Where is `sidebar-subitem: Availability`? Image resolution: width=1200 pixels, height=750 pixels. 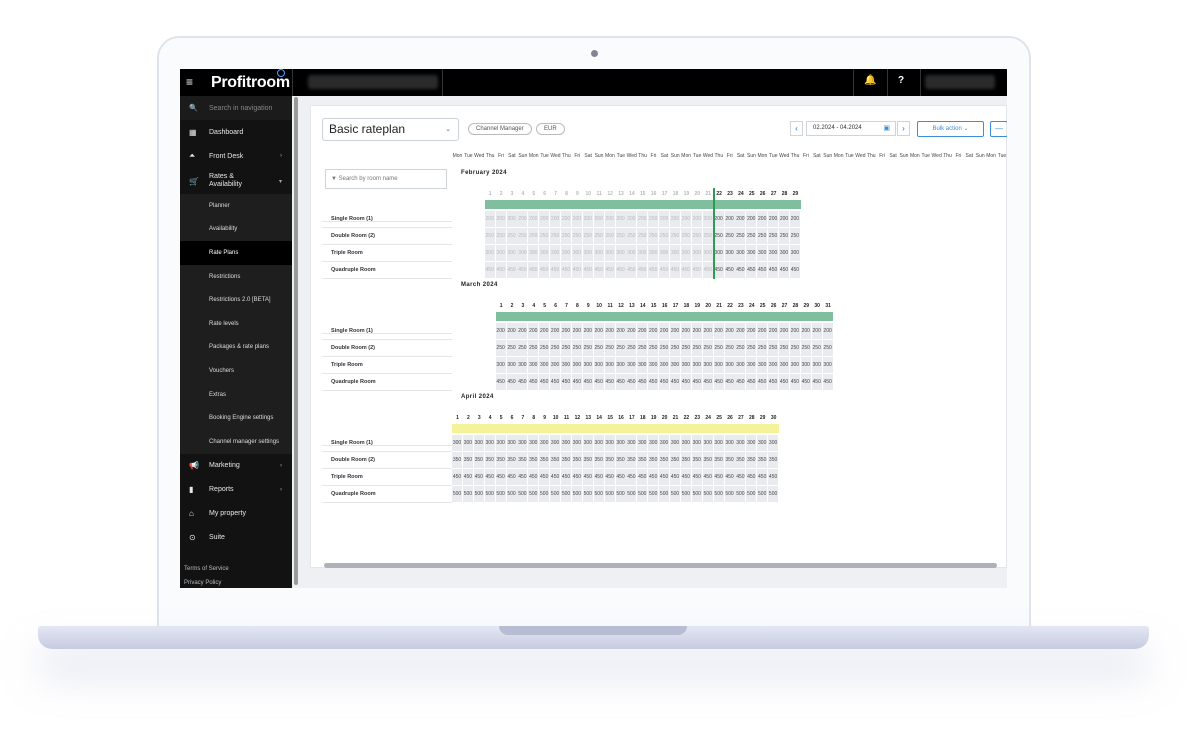
sidebar-subitem: Availability is located at coordinates (236, 229).